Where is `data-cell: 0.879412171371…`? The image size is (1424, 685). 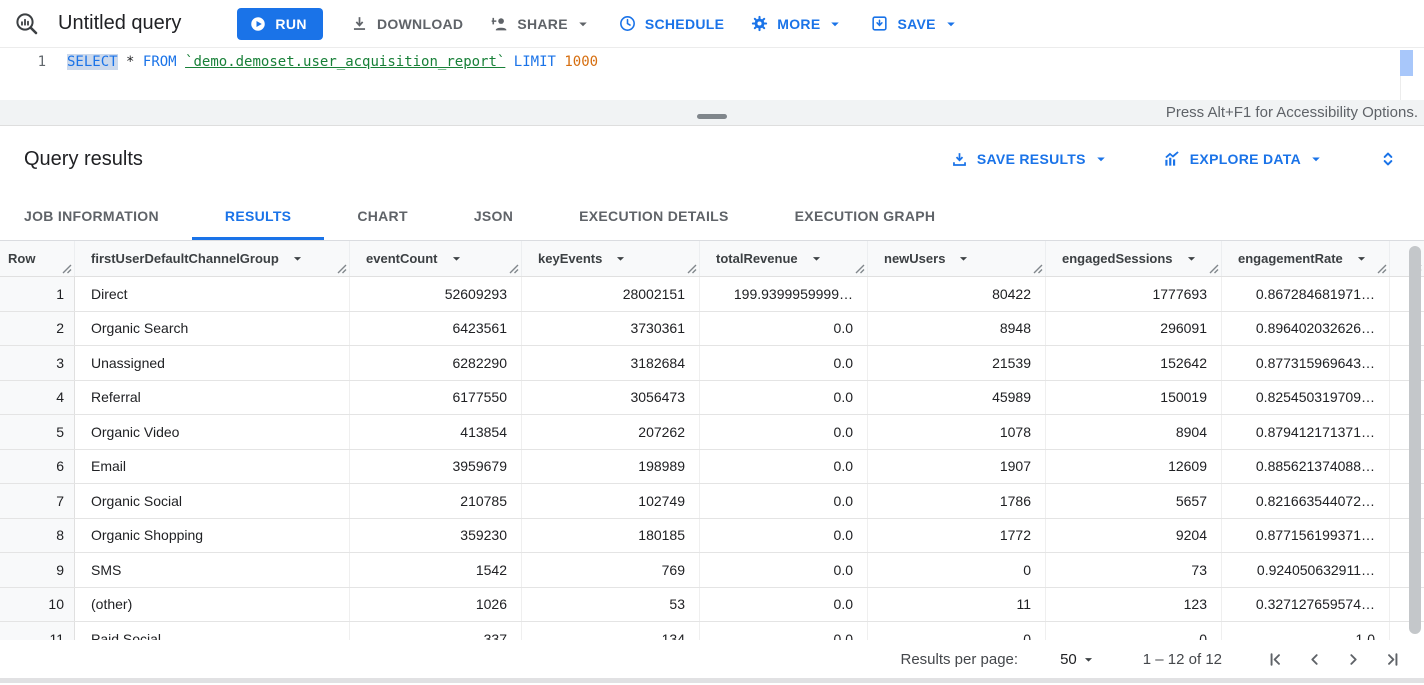 data-cell: 0.879412171371… is located at coordinates (1306, 432).